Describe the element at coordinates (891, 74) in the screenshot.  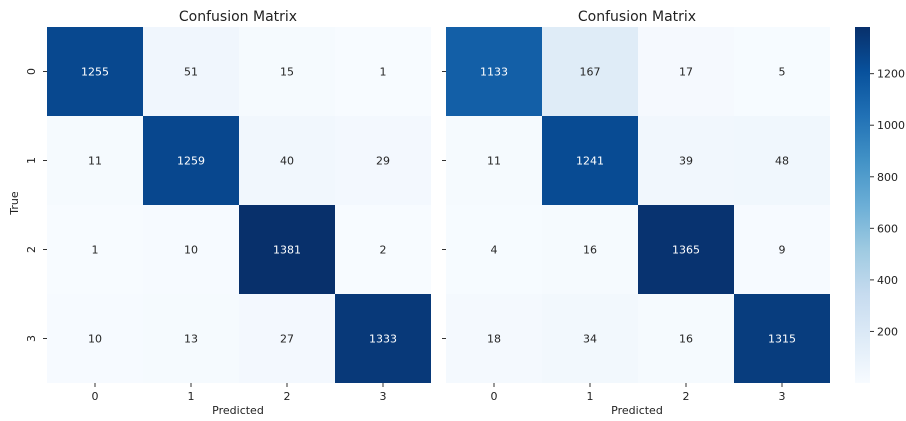
I see `colorbar-tick-label: 1200` at that location.